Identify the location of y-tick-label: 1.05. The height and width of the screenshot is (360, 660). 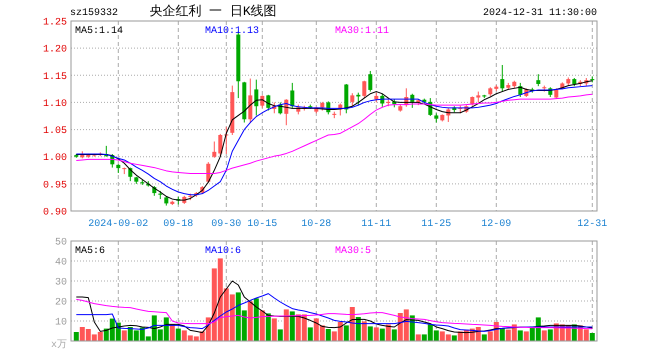
(54, 132).